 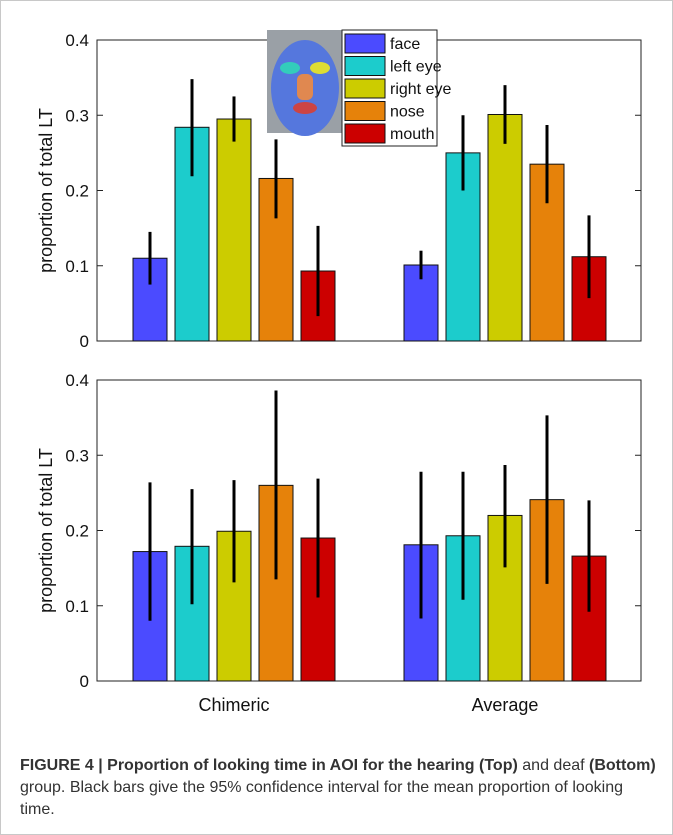 What do you see at coordinates (416, 67) in the screenshot?
I see `legend-entry: left eye` at bounding box center [416, 67].